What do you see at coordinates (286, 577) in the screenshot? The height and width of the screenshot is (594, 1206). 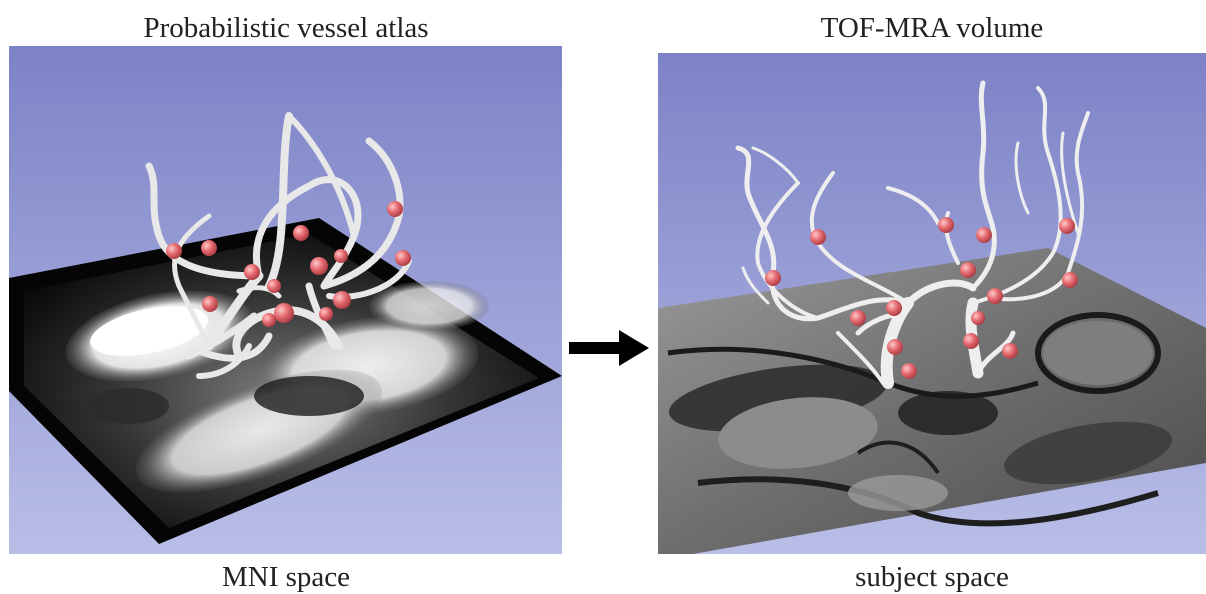 I see `left-space-label: MNI space` at bounding box center [286, 577].